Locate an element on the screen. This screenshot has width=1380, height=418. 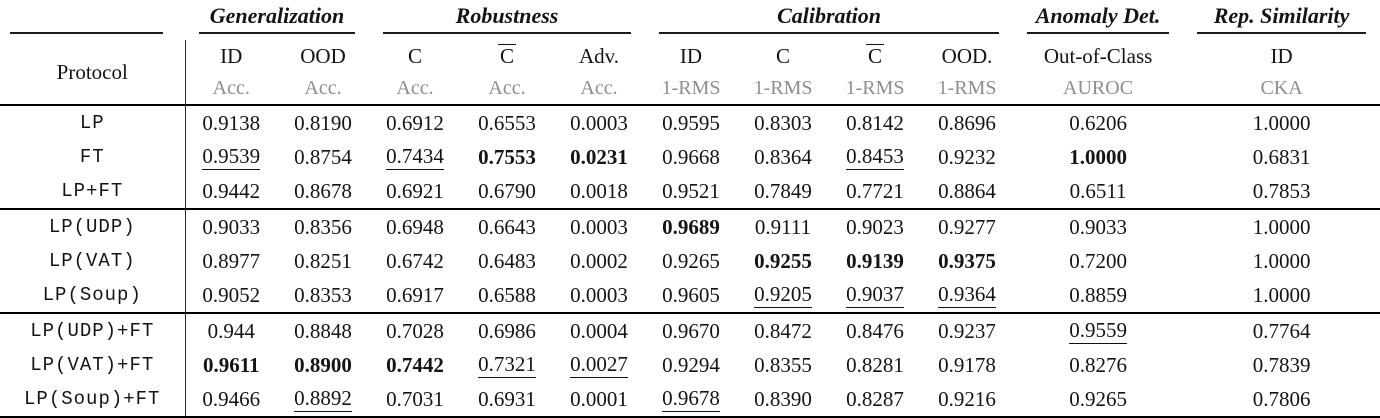
value: 0.7028 is located at coordinates (415, 330).